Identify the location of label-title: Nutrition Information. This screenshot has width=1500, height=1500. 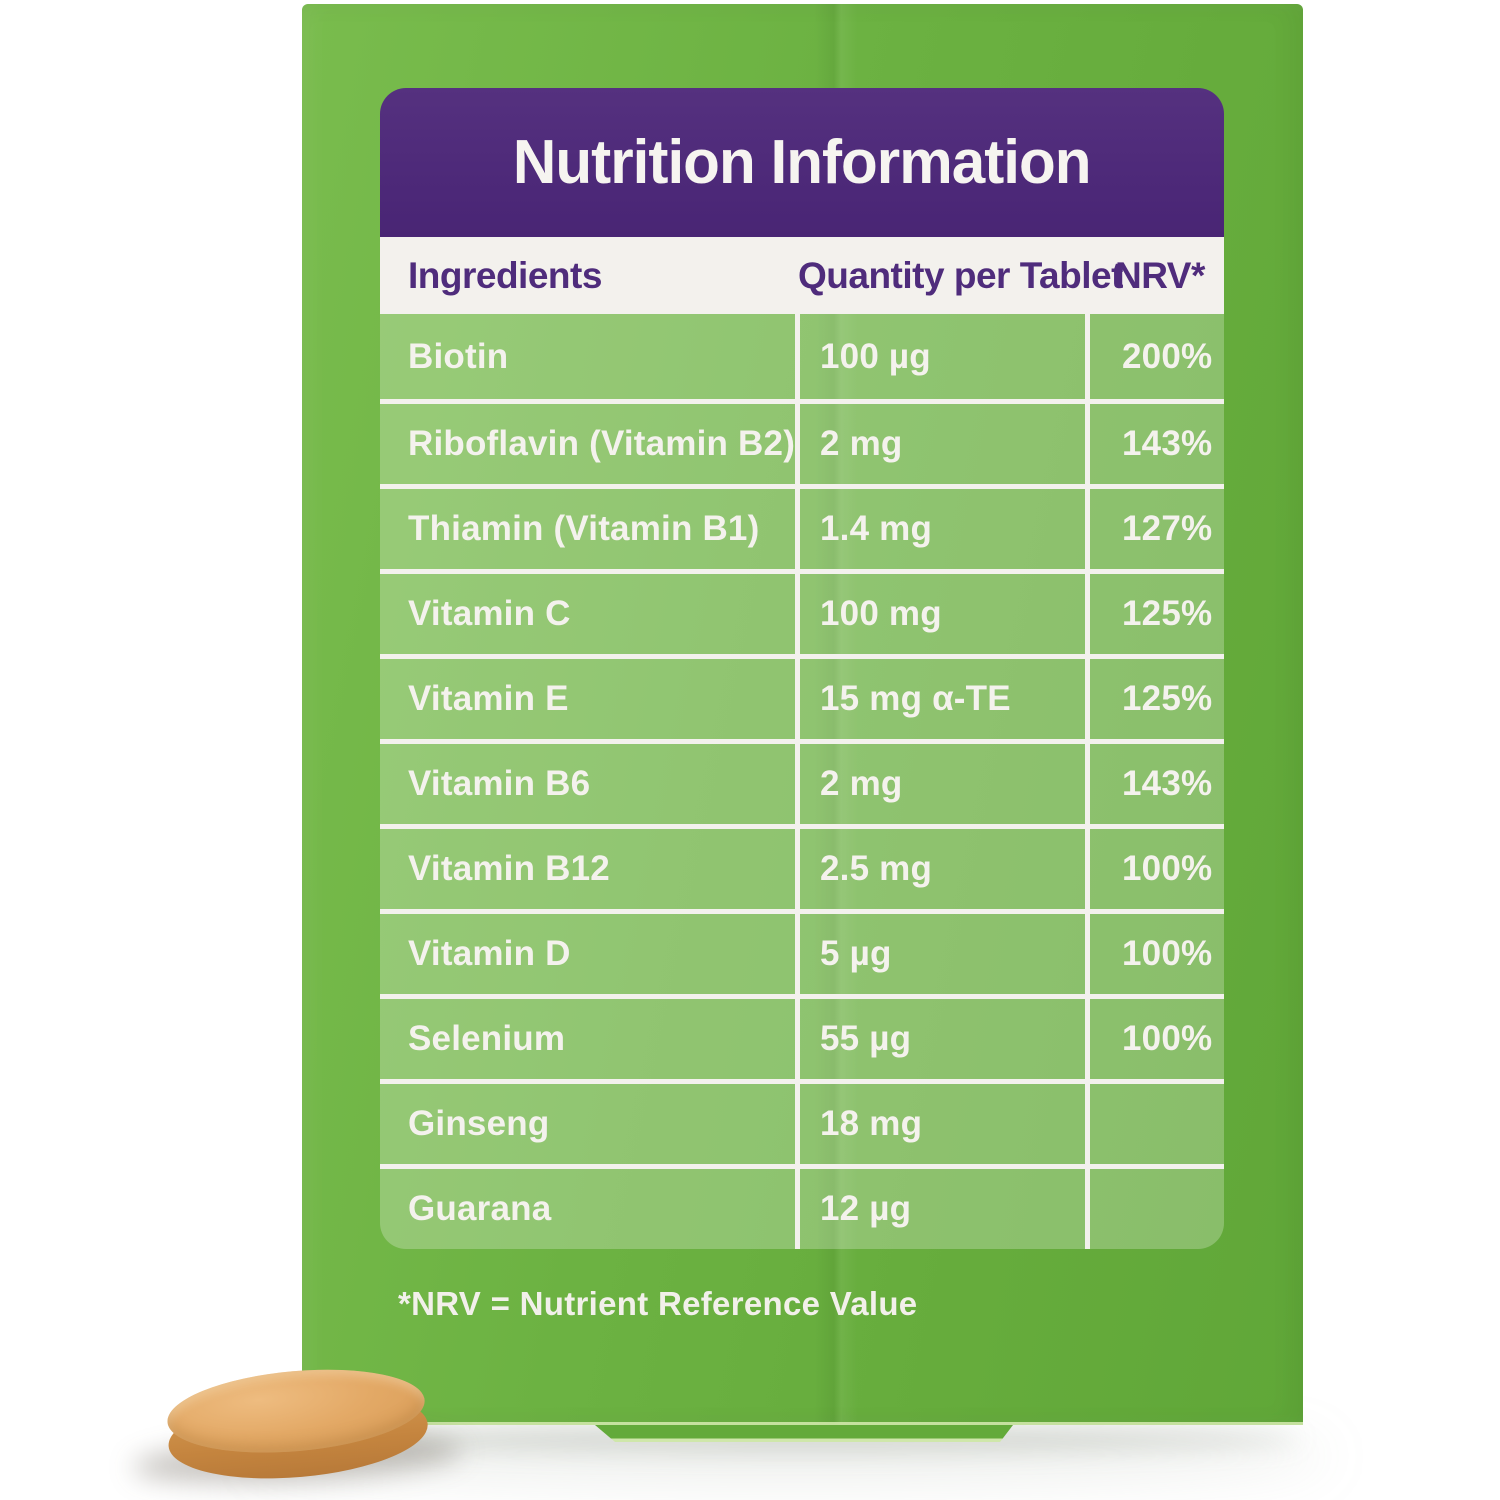
(802, 162).